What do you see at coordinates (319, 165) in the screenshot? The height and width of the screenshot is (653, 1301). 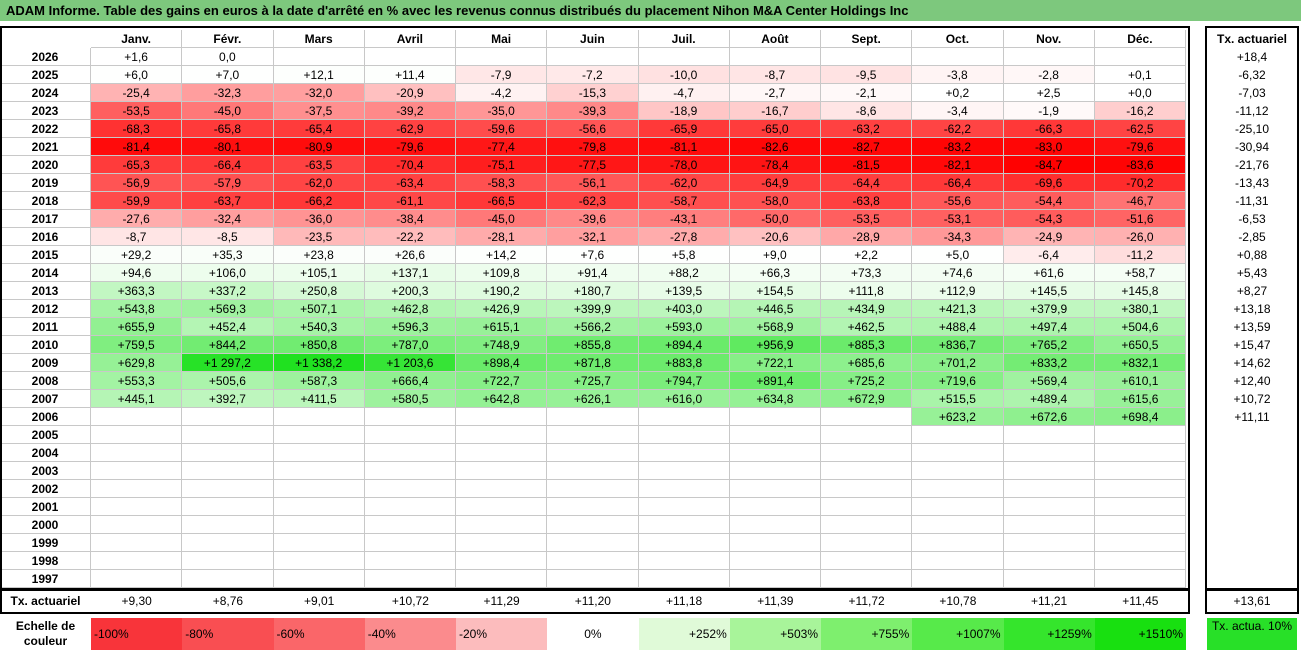 I see `gain-cell: -63,5` at bounding box center [319, 165].